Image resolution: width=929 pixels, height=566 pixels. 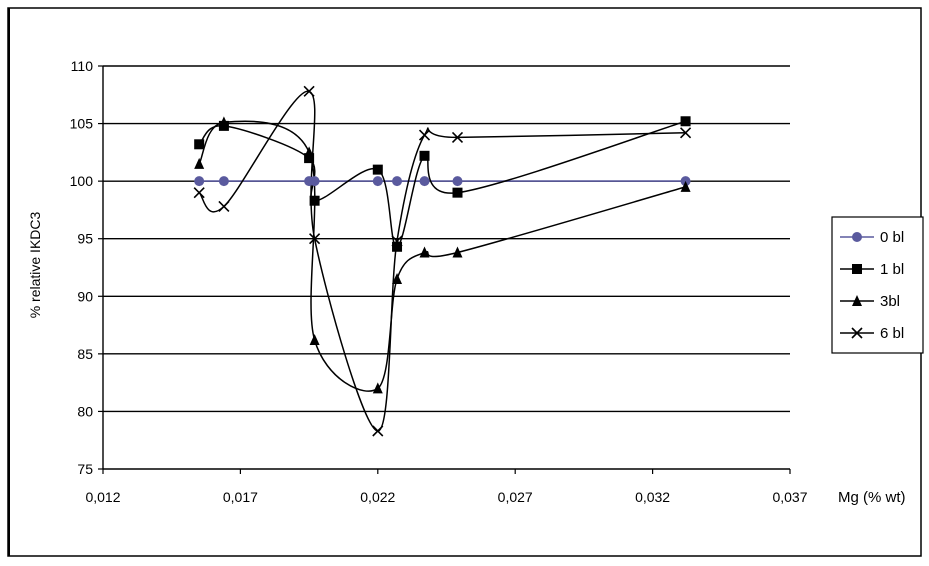 What do you see at coordinates (85, 354) in the screenshot?
I see `y-tick-label: 85` at bounding box center [85, 354].